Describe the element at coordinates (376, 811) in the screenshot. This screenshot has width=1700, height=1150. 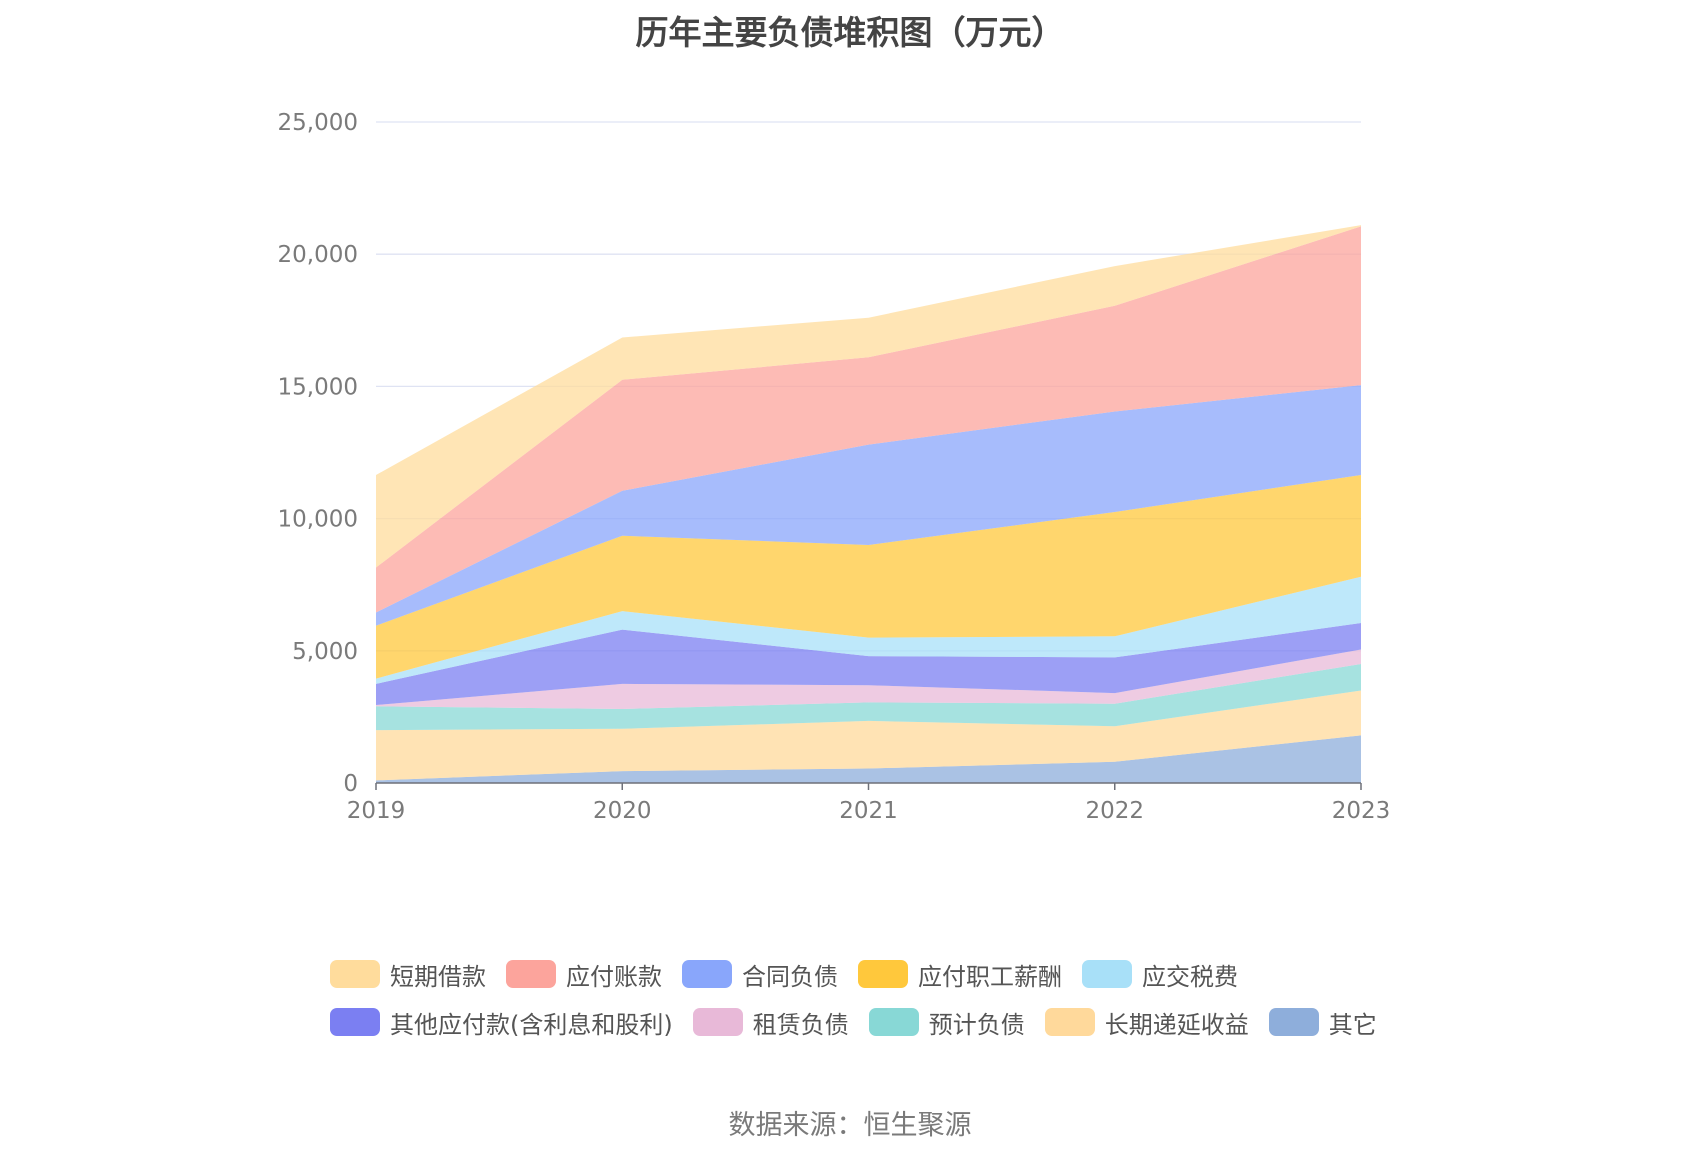
I see `x-tick-label: 2019` at that location.